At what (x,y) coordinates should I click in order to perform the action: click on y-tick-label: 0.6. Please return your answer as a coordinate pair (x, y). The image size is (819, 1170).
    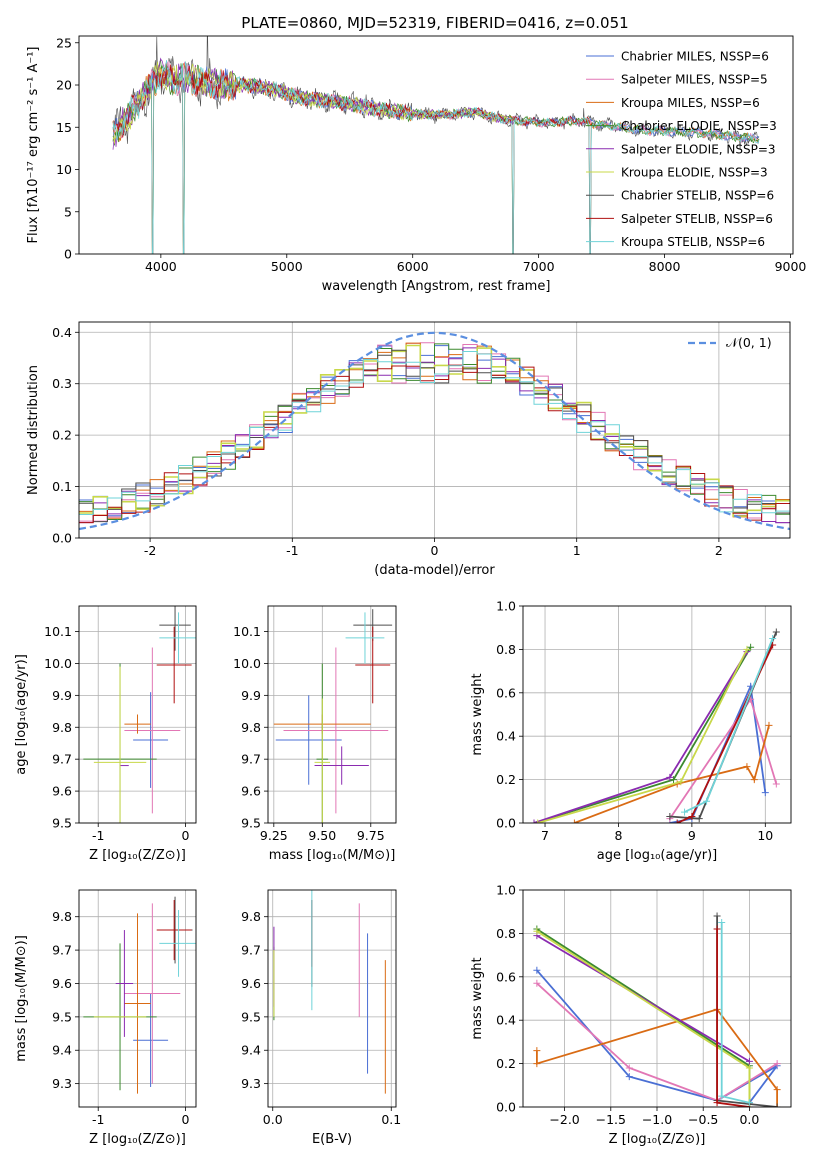
    Looking at the image, I should click on (506, 976).